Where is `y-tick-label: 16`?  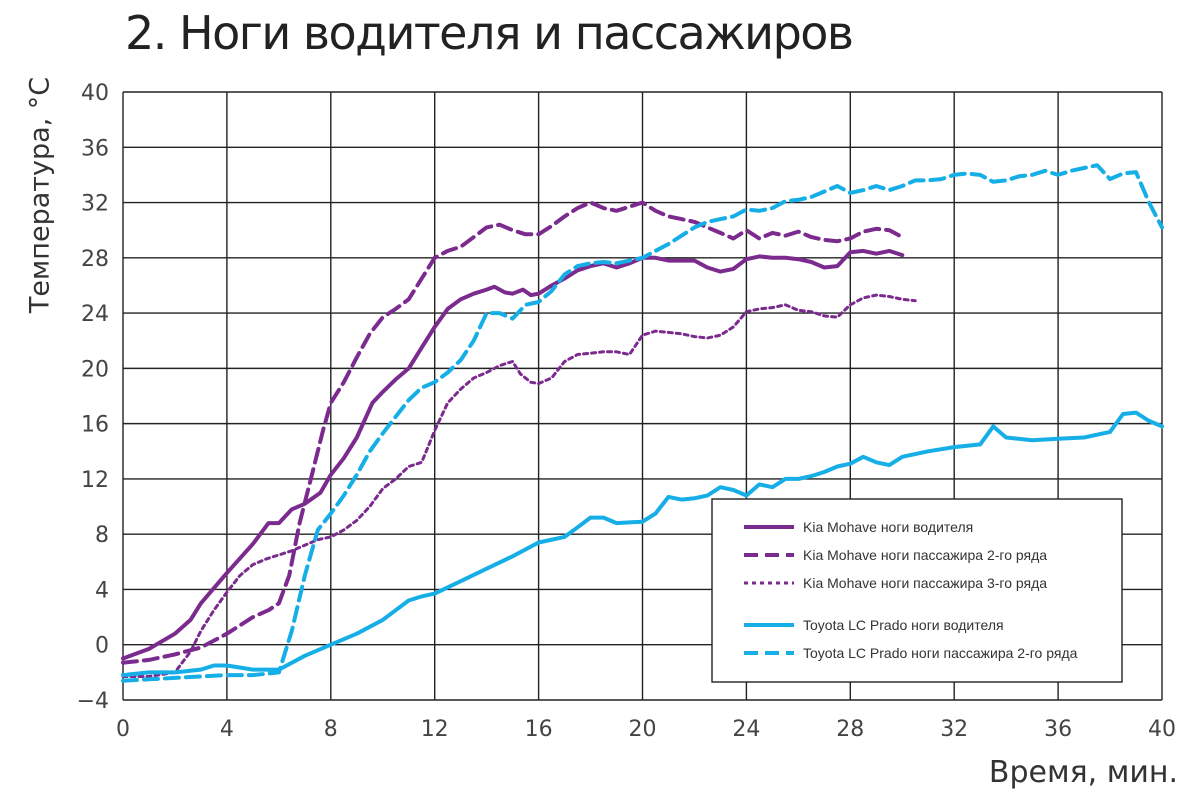 y-tick-label: 16 is located at coordinates (95, 425).